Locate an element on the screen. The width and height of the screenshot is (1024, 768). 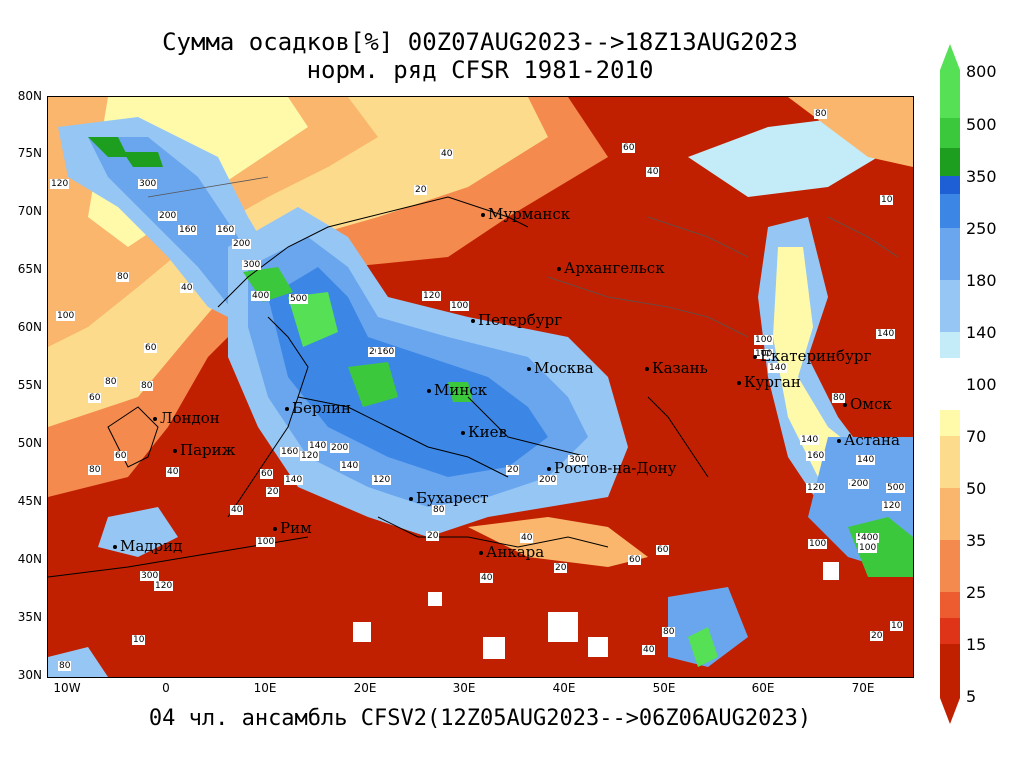
colorbar-label: 140 is located at coordinates (981, 332).